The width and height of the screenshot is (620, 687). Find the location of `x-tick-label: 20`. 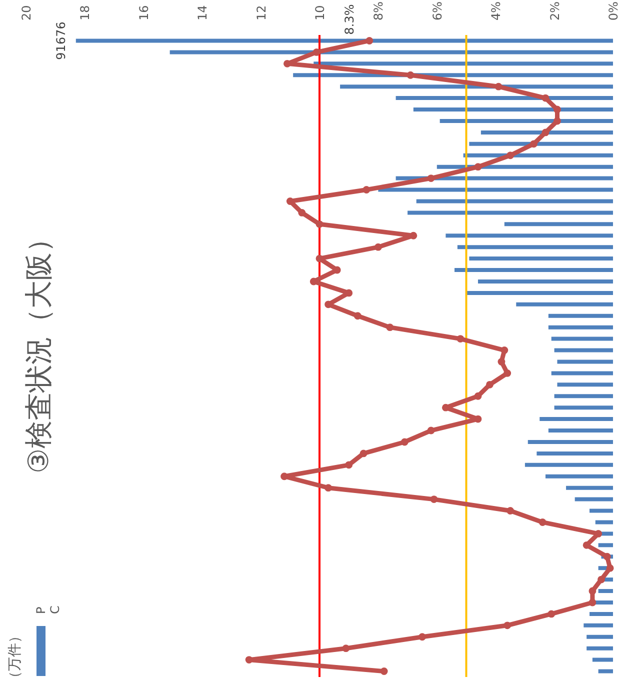

x-tick-label: 20 is located at coordinates (27, 12).